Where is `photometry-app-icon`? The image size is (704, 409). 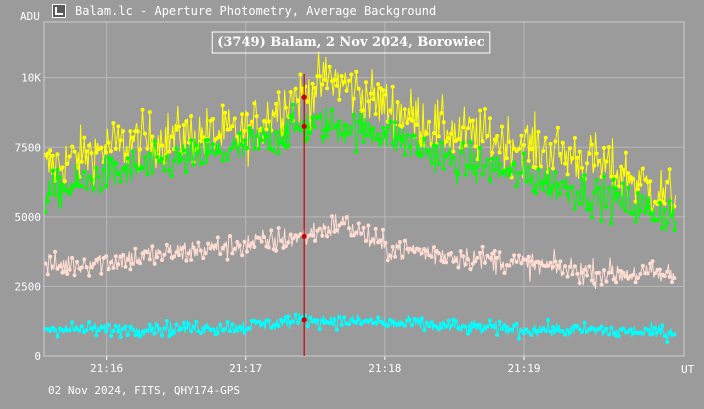
photometry-app-icon is located at coordinates (59, 11).